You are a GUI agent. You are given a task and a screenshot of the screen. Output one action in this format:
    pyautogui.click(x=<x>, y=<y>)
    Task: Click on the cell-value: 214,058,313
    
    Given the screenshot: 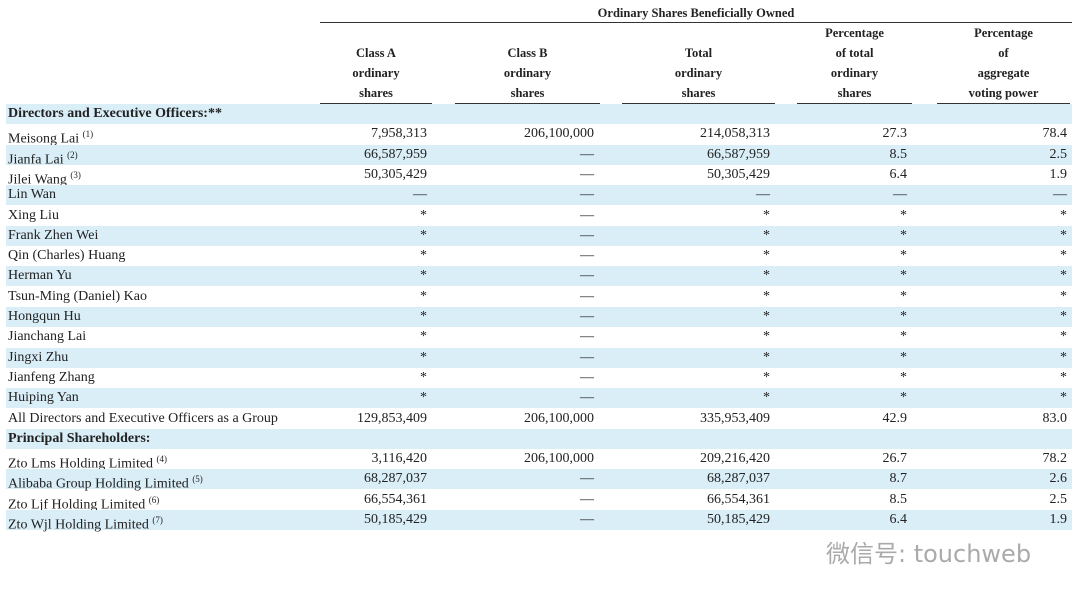 What is the action you would take?
    pyautogui.click(x=735, y=134)
    